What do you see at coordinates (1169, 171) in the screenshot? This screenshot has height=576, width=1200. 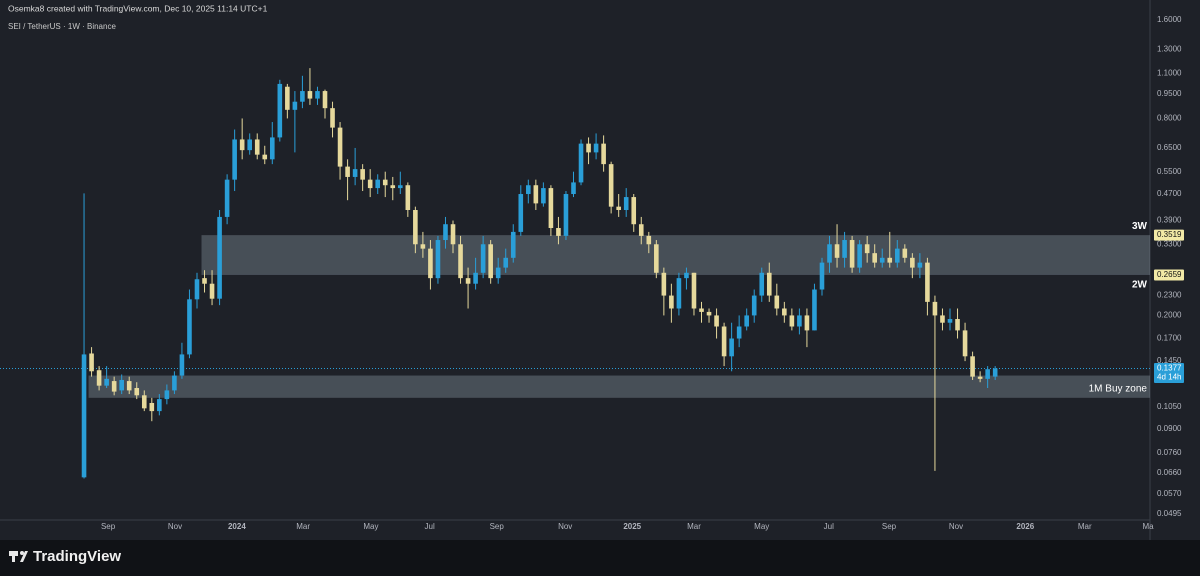 I see `y-tick-label: 0.5500` at bounding box center [1169, 171].